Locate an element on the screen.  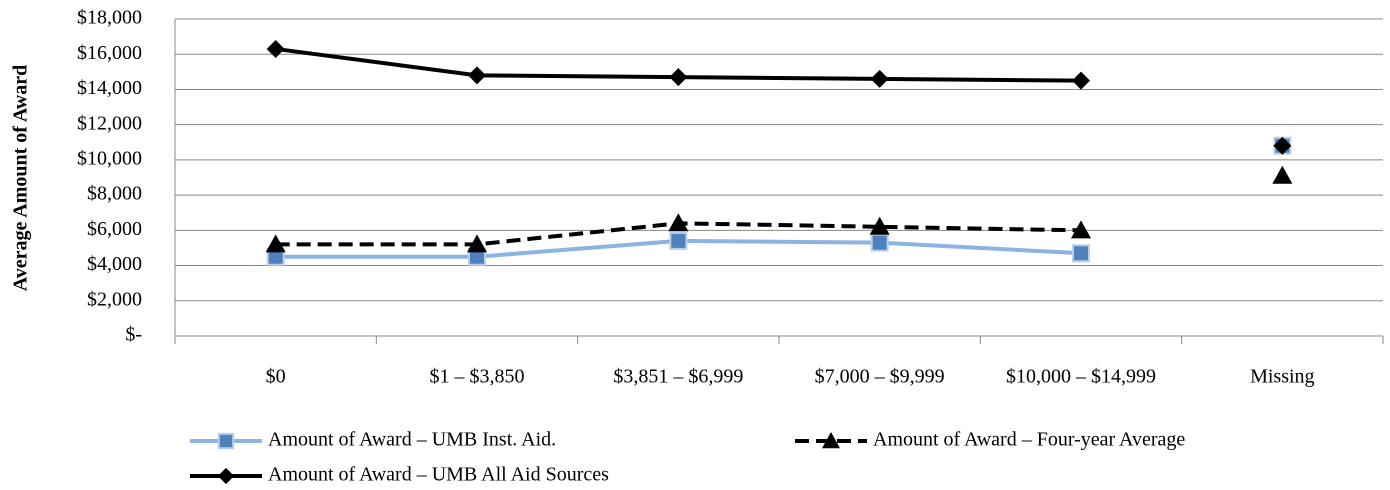
legend-label: Amount of Award – UMB All Aid Sources is located at coordinates (438, 475).